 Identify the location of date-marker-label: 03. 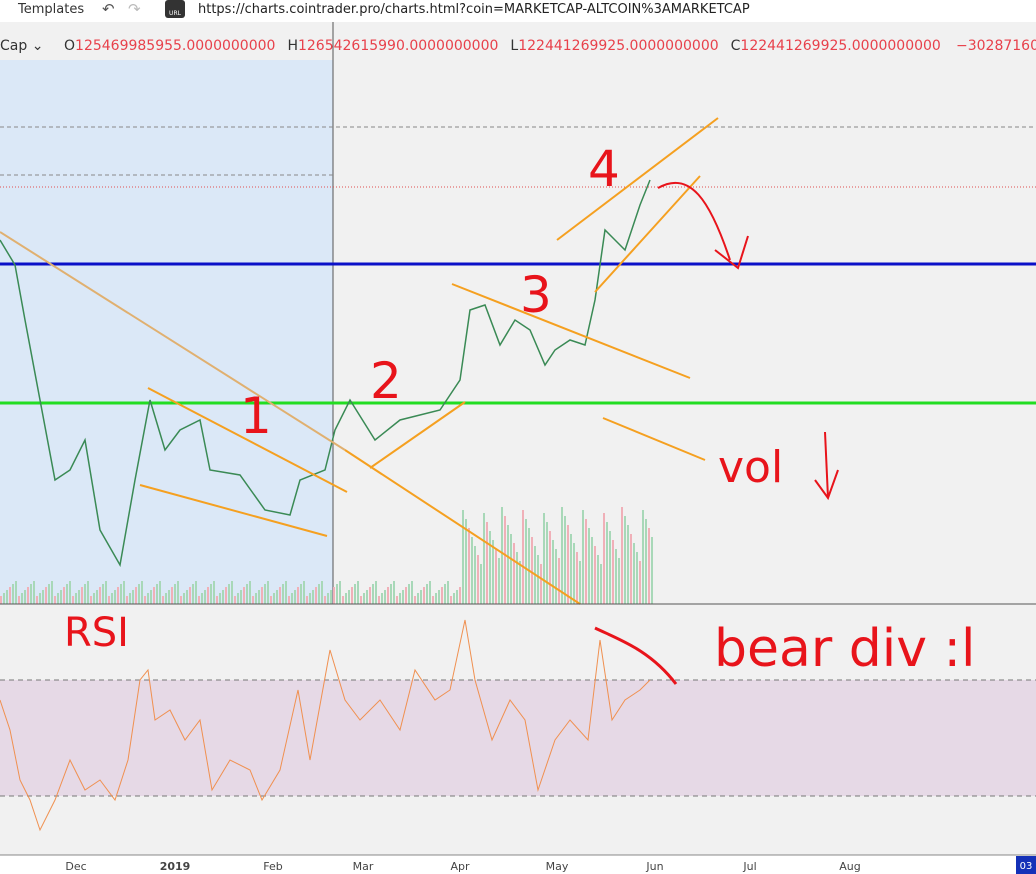
(1026, 866).